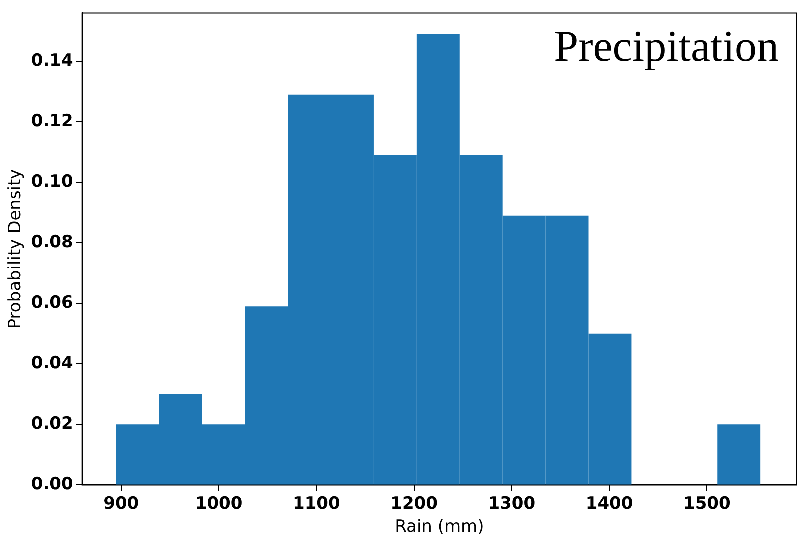  I want to click on x-tick-label: 1200, so click(414, 504).